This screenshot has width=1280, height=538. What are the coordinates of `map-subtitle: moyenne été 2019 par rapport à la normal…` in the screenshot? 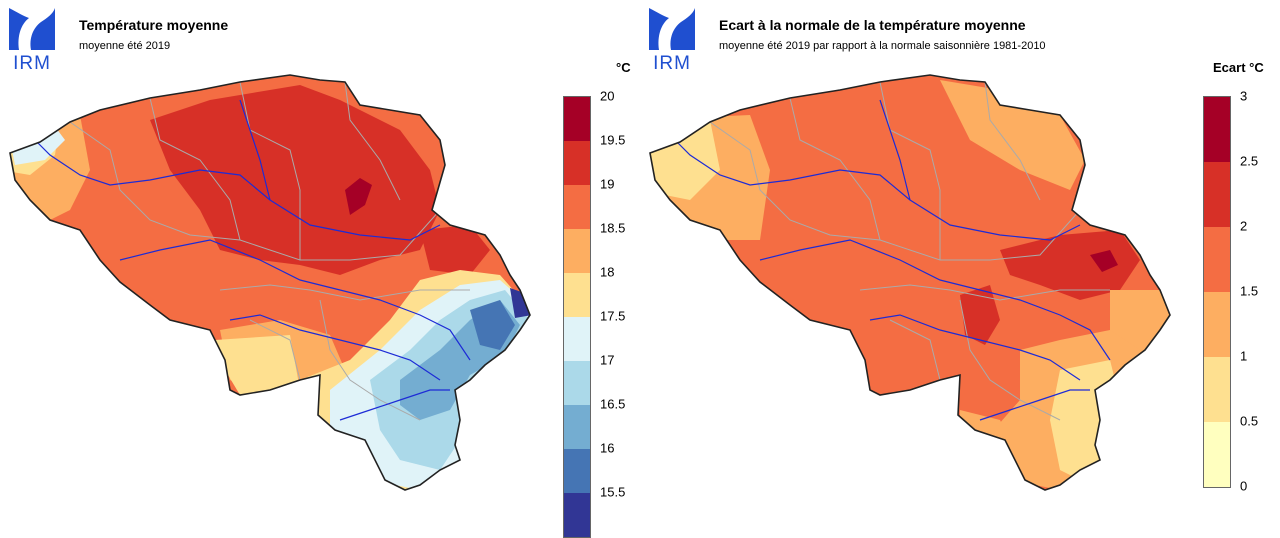 It's located at (882, 46).